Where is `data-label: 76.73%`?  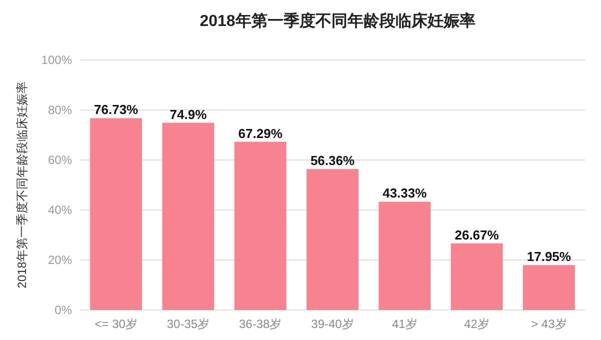 data-label: 76.73% is located at coordinates (116, 110).